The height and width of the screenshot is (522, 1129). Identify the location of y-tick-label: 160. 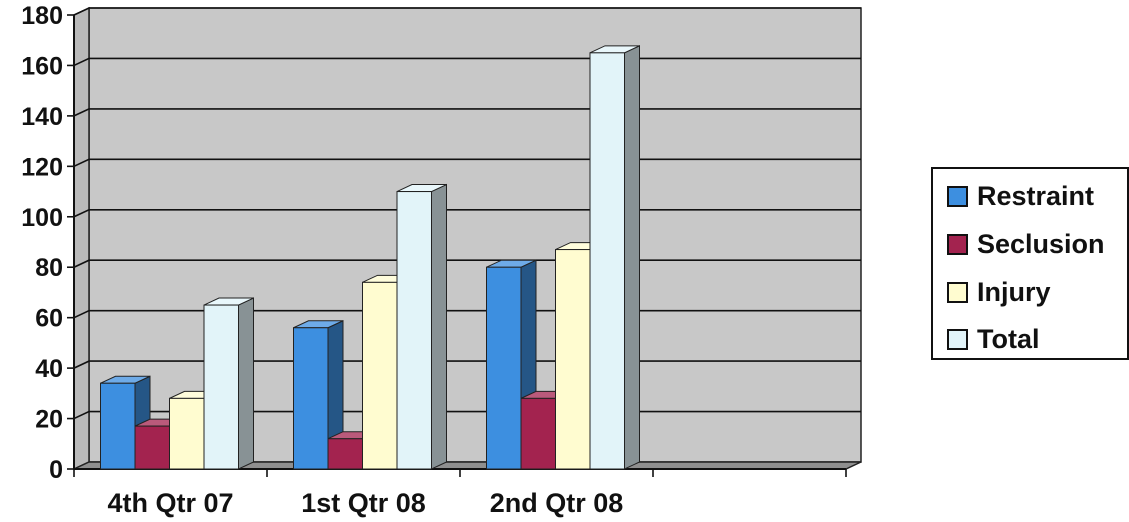
(42, 66).